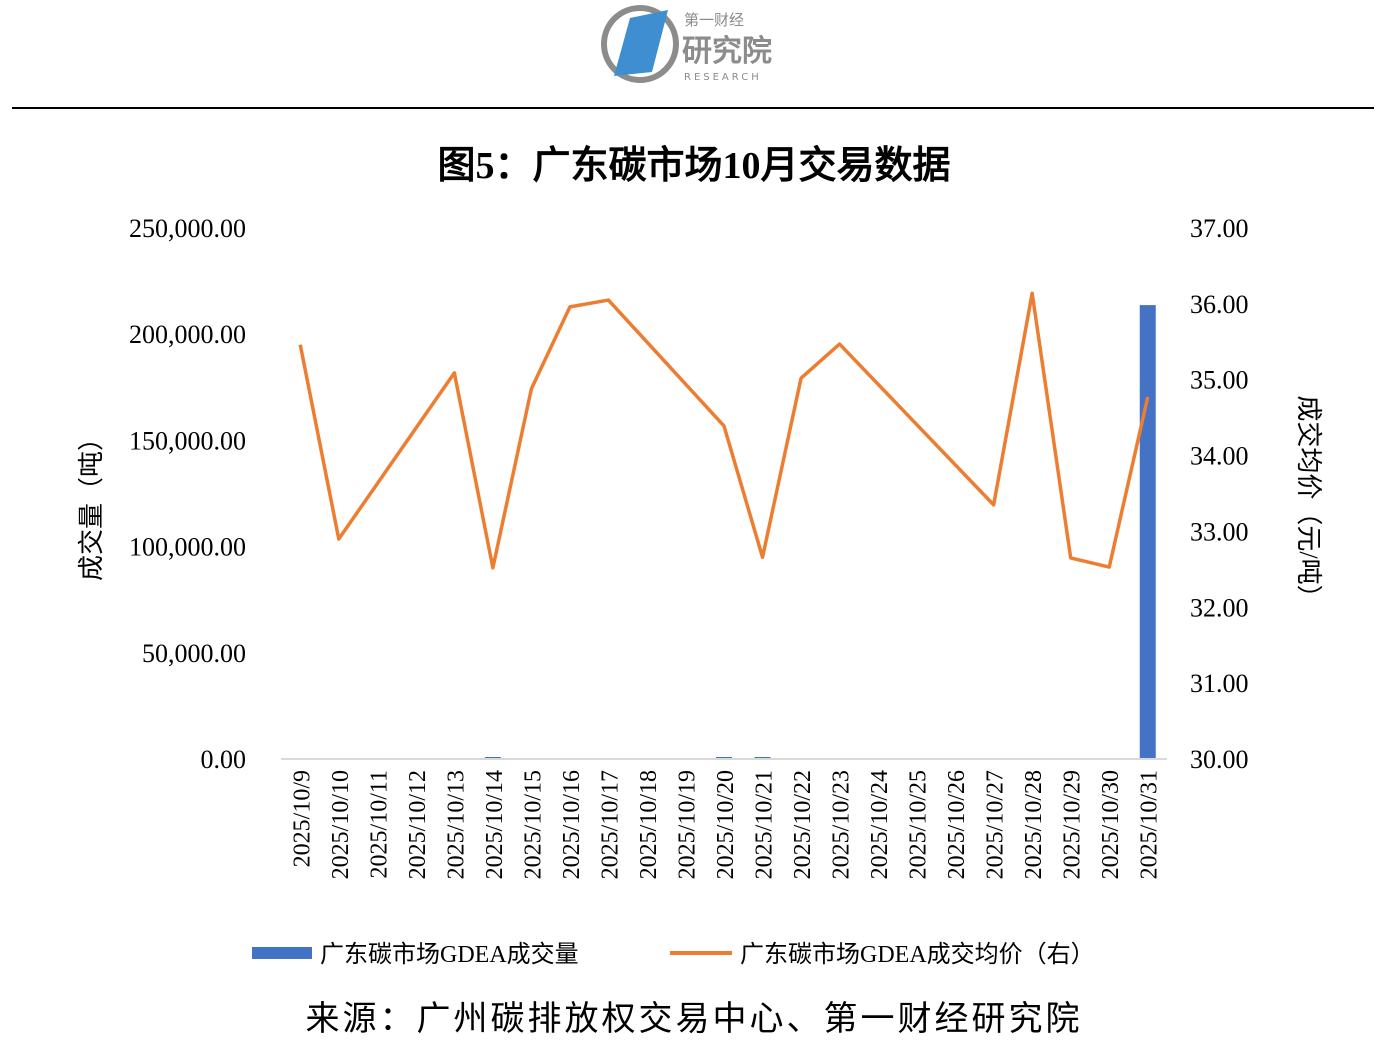 This screenshot has width=1388, height=1046. What do you see at coordinates (727, 51) in the screenshot?
I see `logo-text-main: 研究院` at bounding box center [727, 51].